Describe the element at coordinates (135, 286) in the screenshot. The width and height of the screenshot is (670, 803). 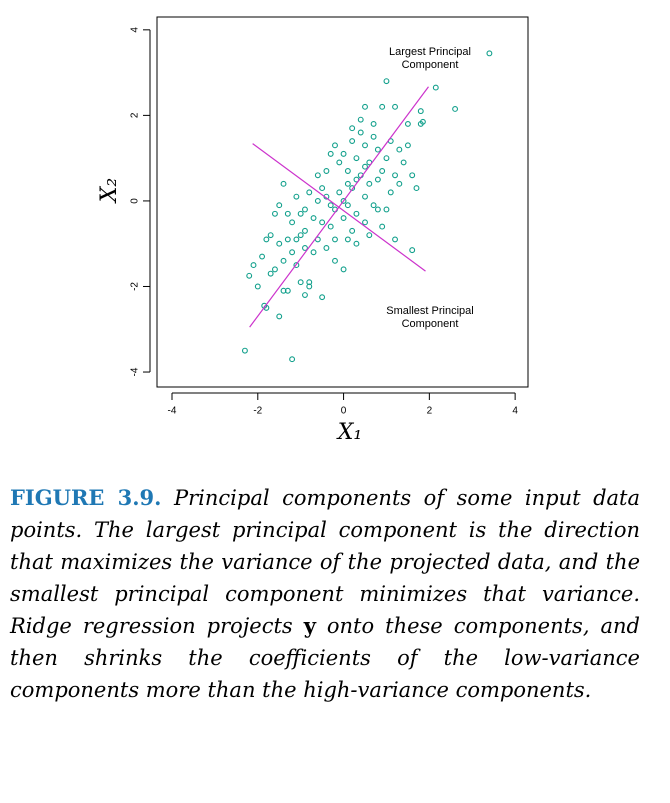
I see `y-tick-label: -2` at that location.